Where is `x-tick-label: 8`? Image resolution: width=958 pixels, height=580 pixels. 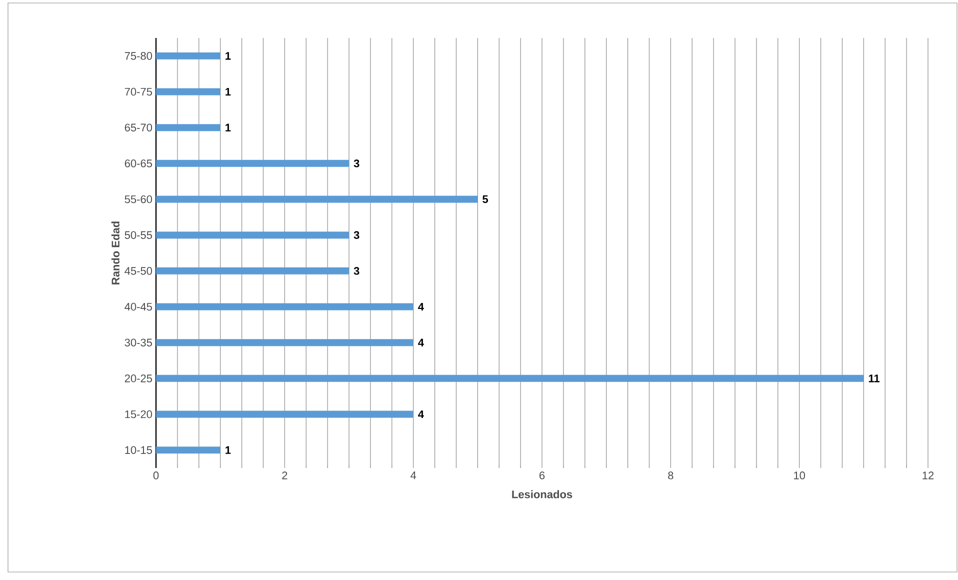 x-tick-label: 8 is located at coordinates (671, 476).